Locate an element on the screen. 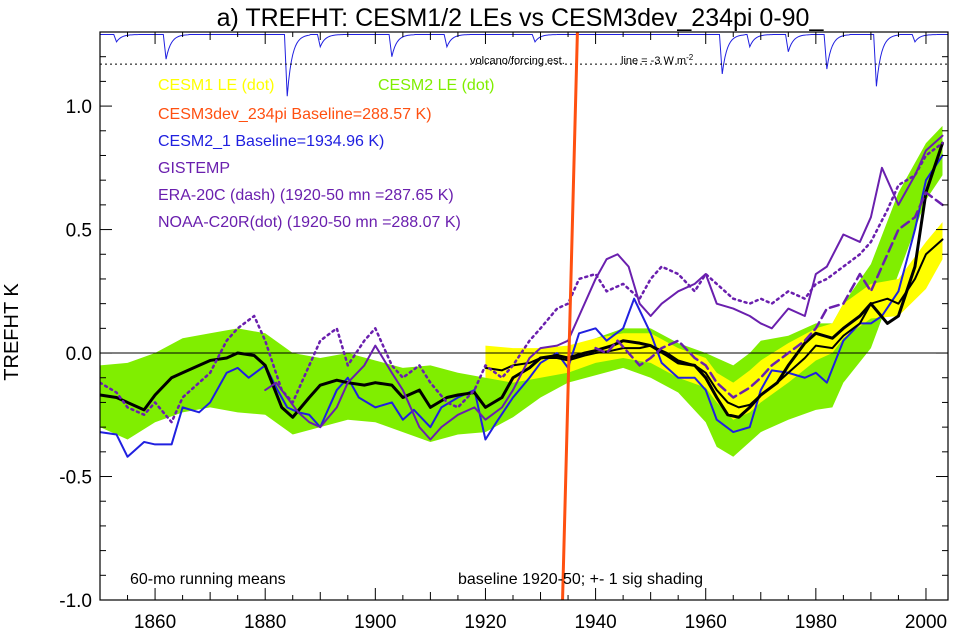 This screenshot has width=964, height=641. x-tick-label: 1980 is located at coordinates (816, 622).